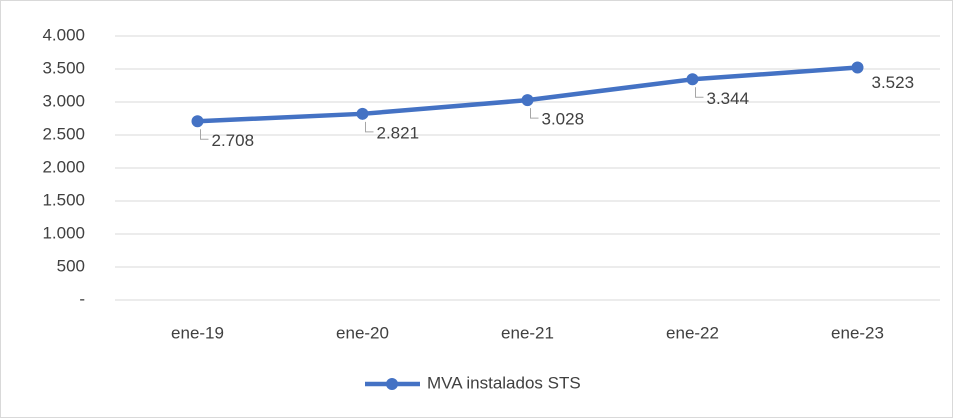  I want to click on legend-label: MVA instalados STS, so click(504, 382).